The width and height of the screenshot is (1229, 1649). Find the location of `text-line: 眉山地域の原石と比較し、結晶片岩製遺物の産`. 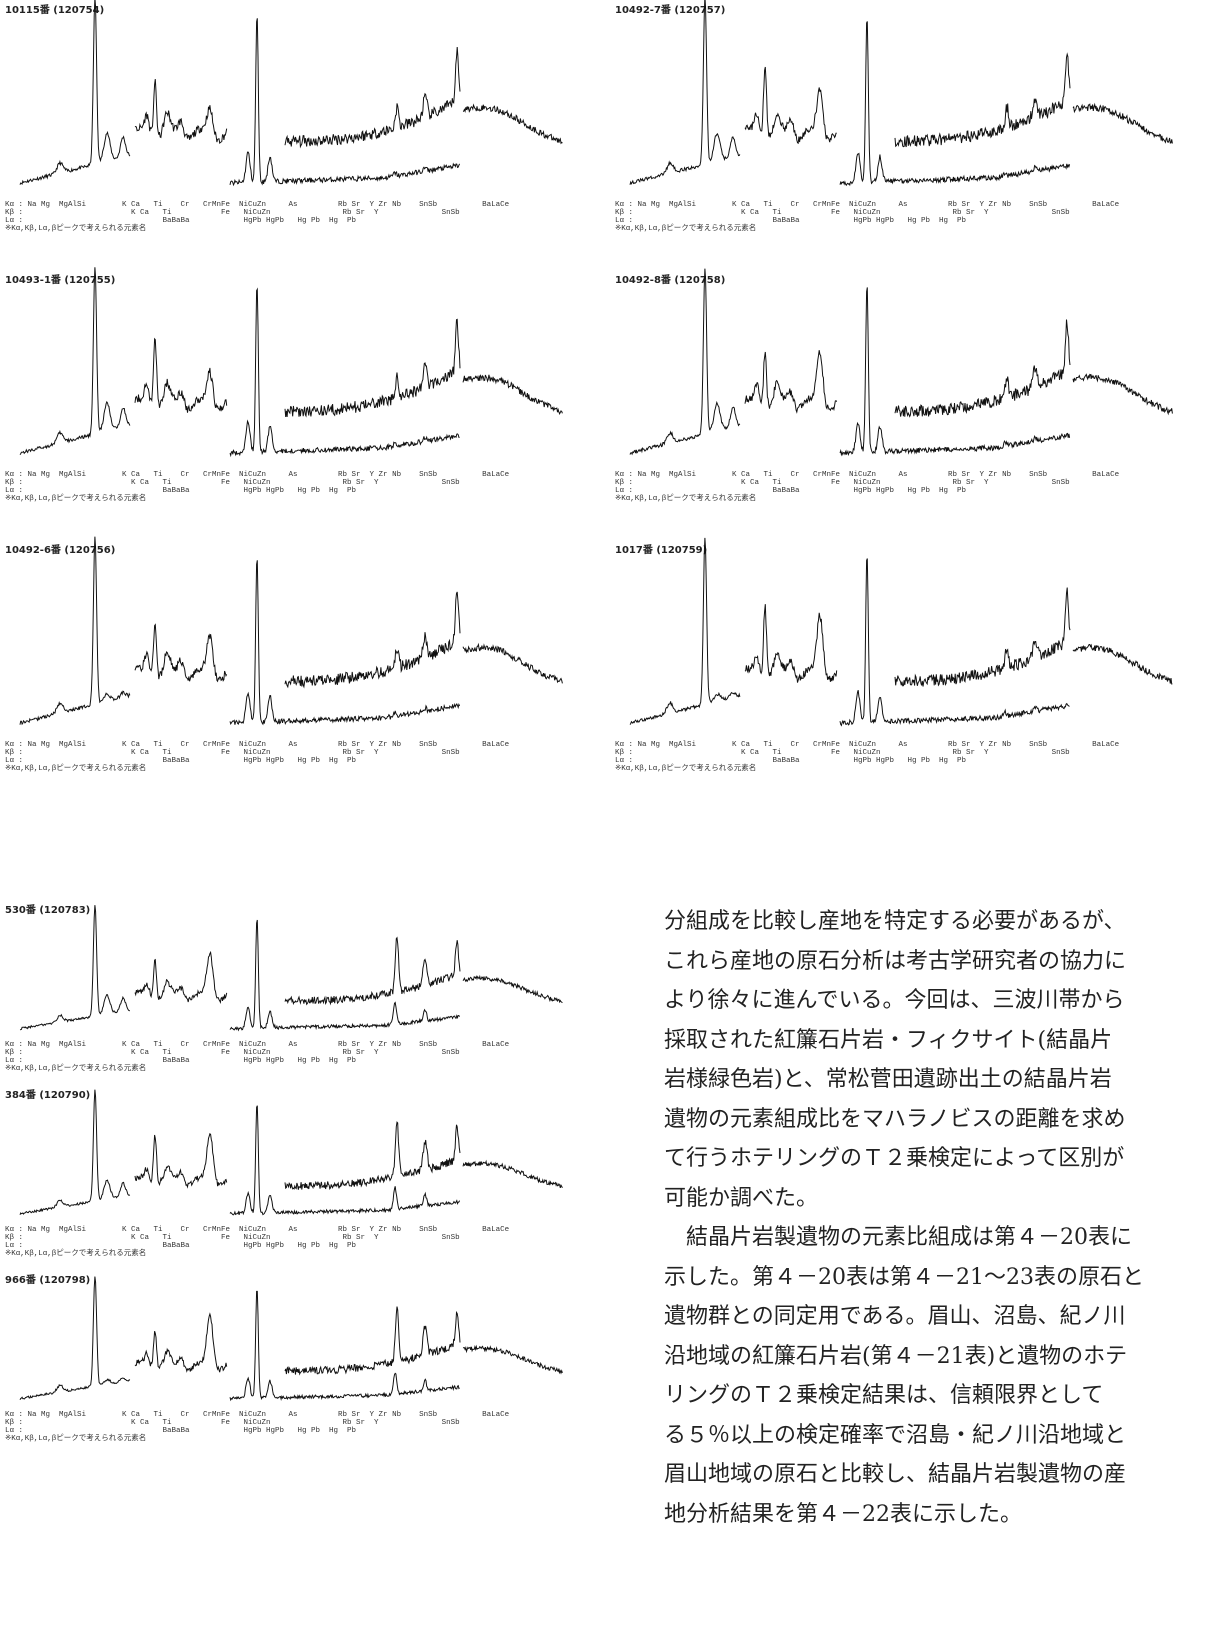

text-line: 眉山地域の原石と比較し、結晶片岩製遺物の産 is located at coordinates (895, 1474).